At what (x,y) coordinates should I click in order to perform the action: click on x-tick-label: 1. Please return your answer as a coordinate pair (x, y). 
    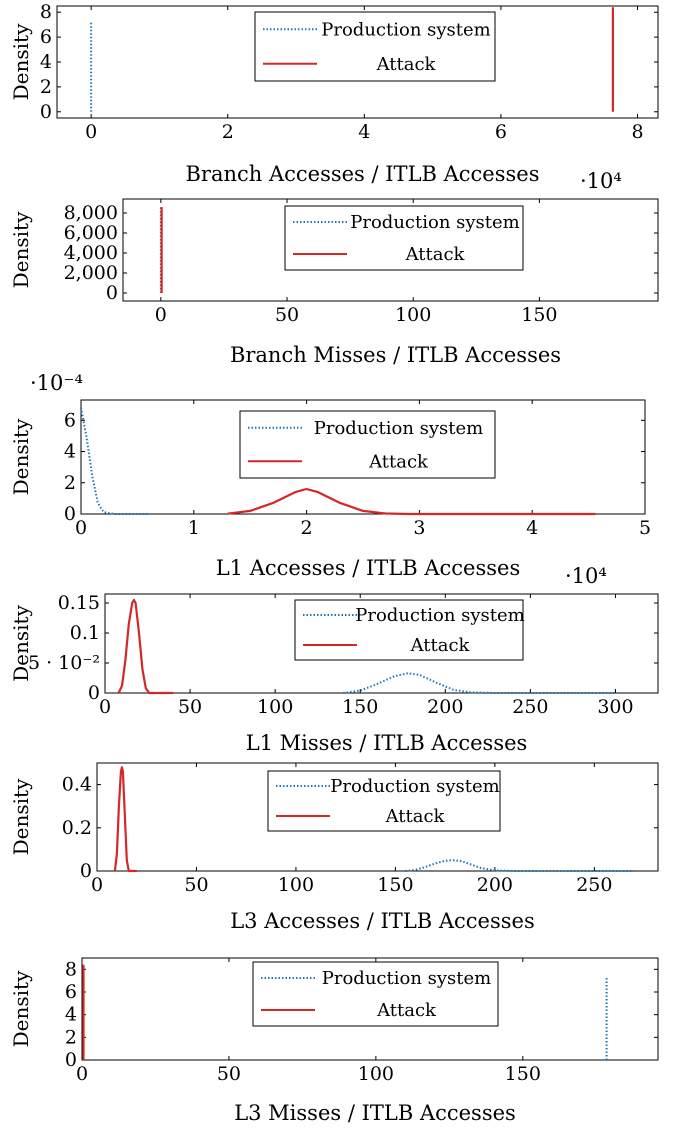
    Looking at the image, I should click on (194, 528).